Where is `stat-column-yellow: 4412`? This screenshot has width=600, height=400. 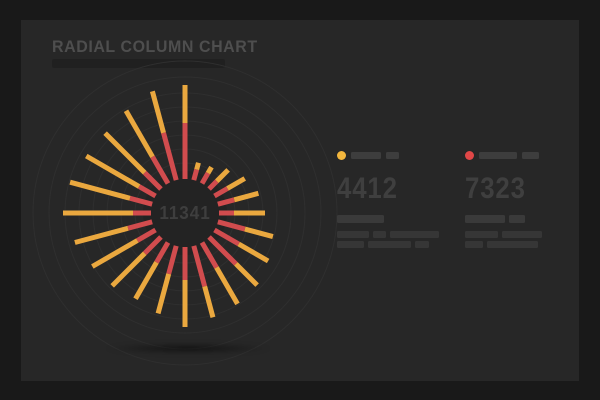
stat-column-yellow: 4412 is located at coordinates (394, 199).